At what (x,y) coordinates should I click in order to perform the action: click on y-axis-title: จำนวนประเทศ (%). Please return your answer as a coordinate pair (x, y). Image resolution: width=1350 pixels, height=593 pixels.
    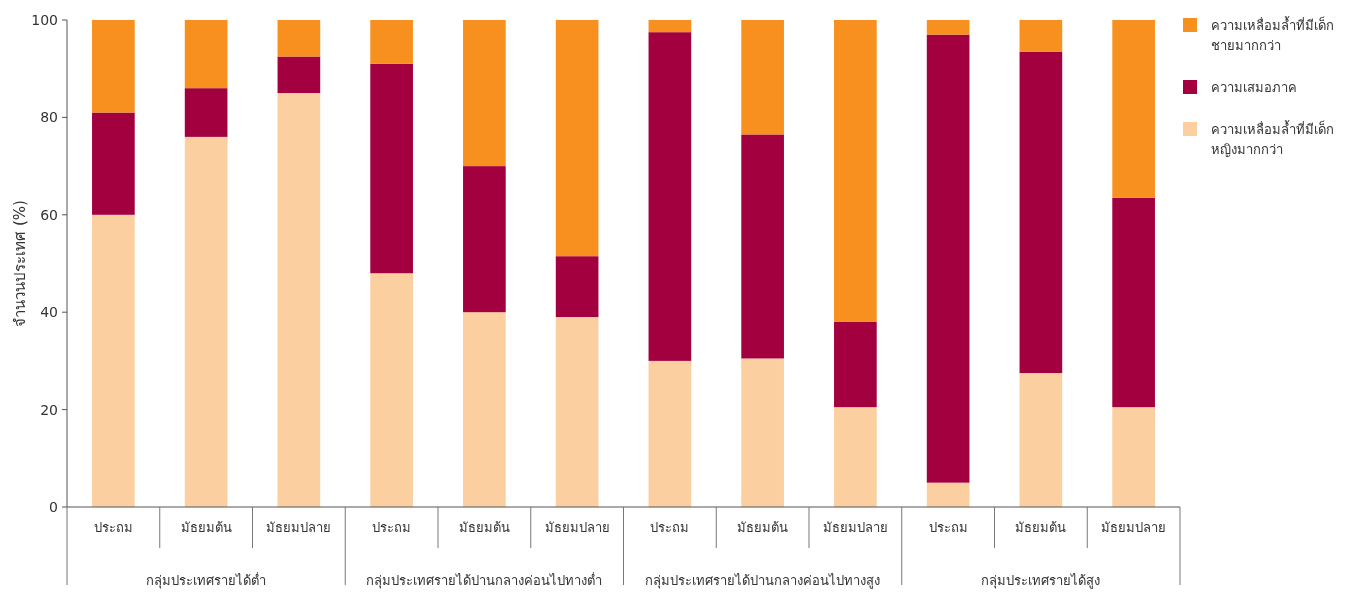
    Looking at the image, I should click on (20, 263).